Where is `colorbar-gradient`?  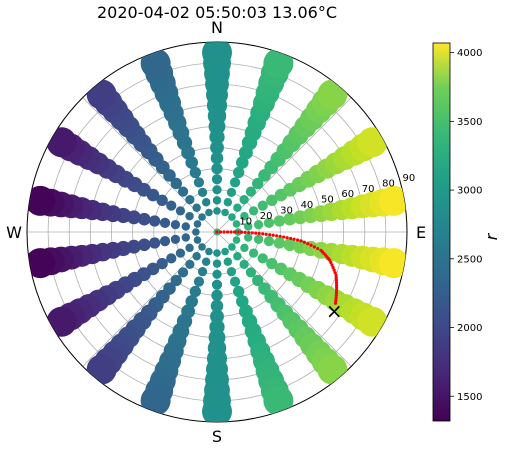
colorbar-gradient is located at coordinates (441, 232).